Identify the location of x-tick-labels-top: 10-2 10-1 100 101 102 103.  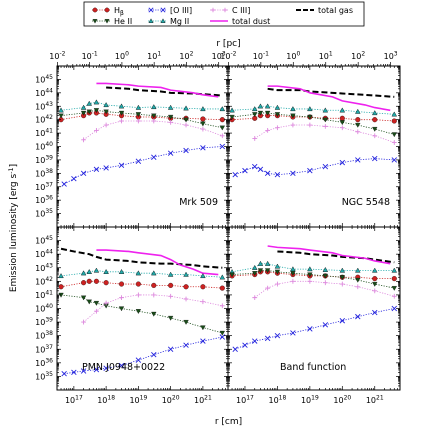
(309, 58).